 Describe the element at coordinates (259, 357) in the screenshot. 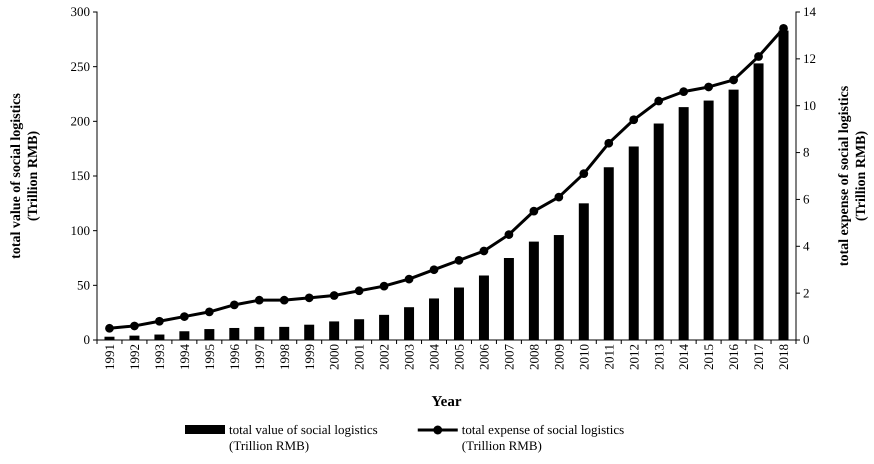

I see `x-tick-label: 1997` at that location.